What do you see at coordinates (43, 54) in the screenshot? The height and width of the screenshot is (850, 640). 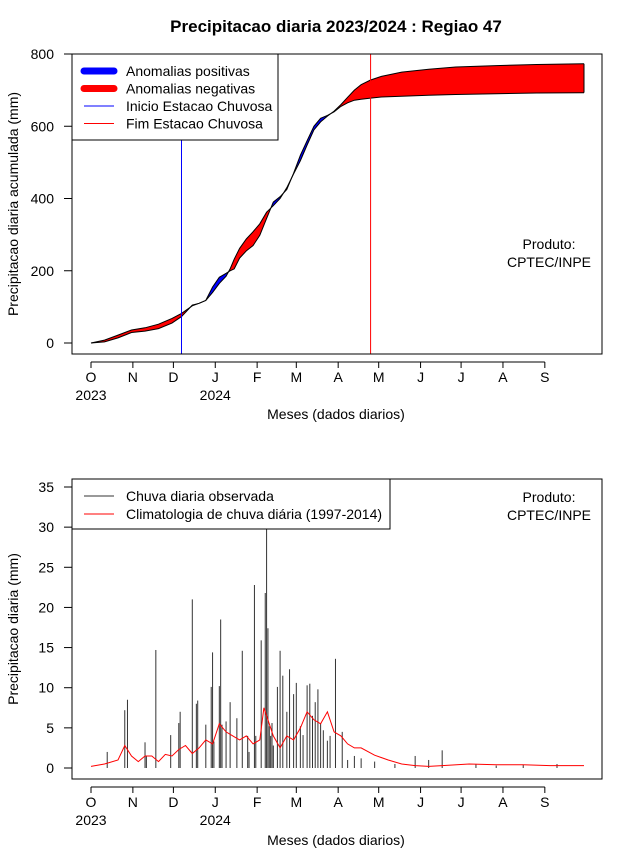 I see `y-tick-label: 800` at bounding box center [43, 54].